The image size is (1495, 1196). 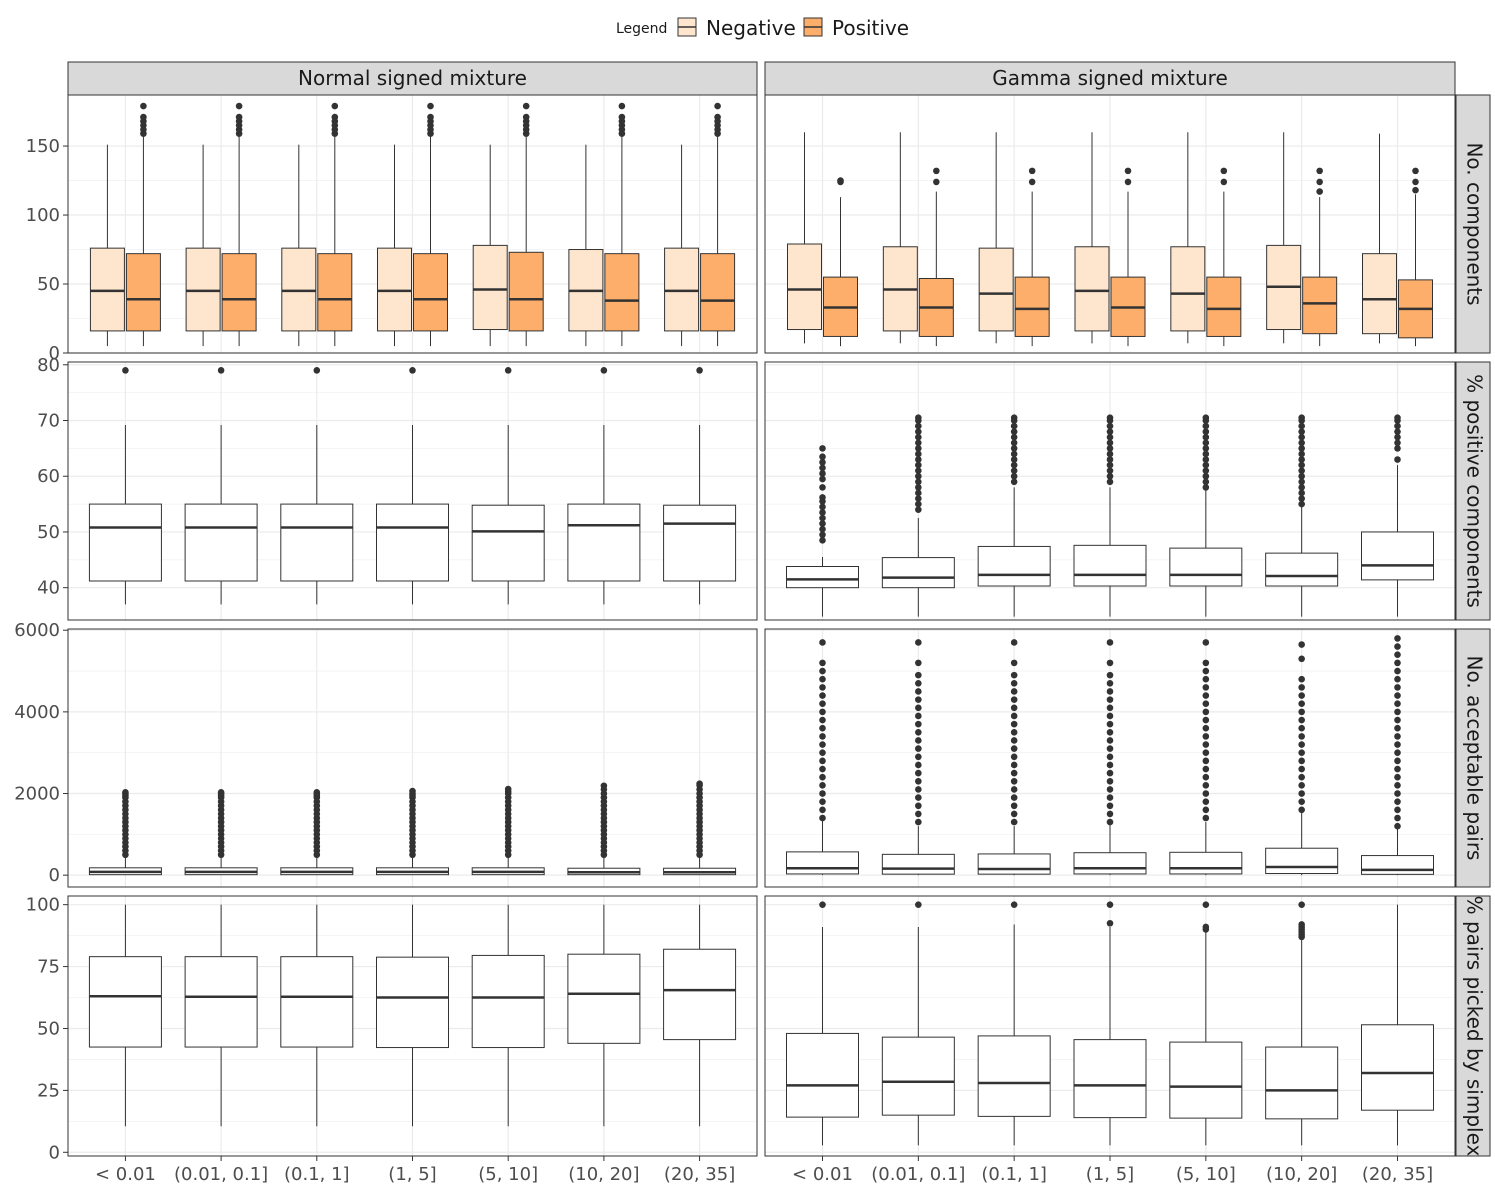 I want to click on x-tick-label-5-10: (5, 10], so click(x=1206, y=1174).